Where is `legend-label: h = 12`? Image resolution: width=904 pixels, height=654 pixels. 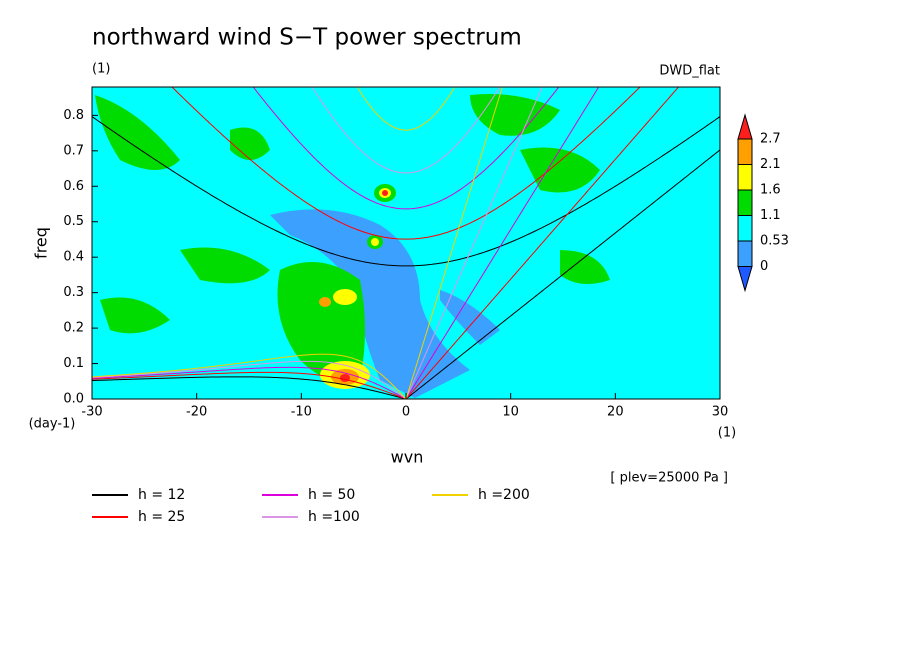
legend-label: h = 12 is located at coordinates (161, 495).